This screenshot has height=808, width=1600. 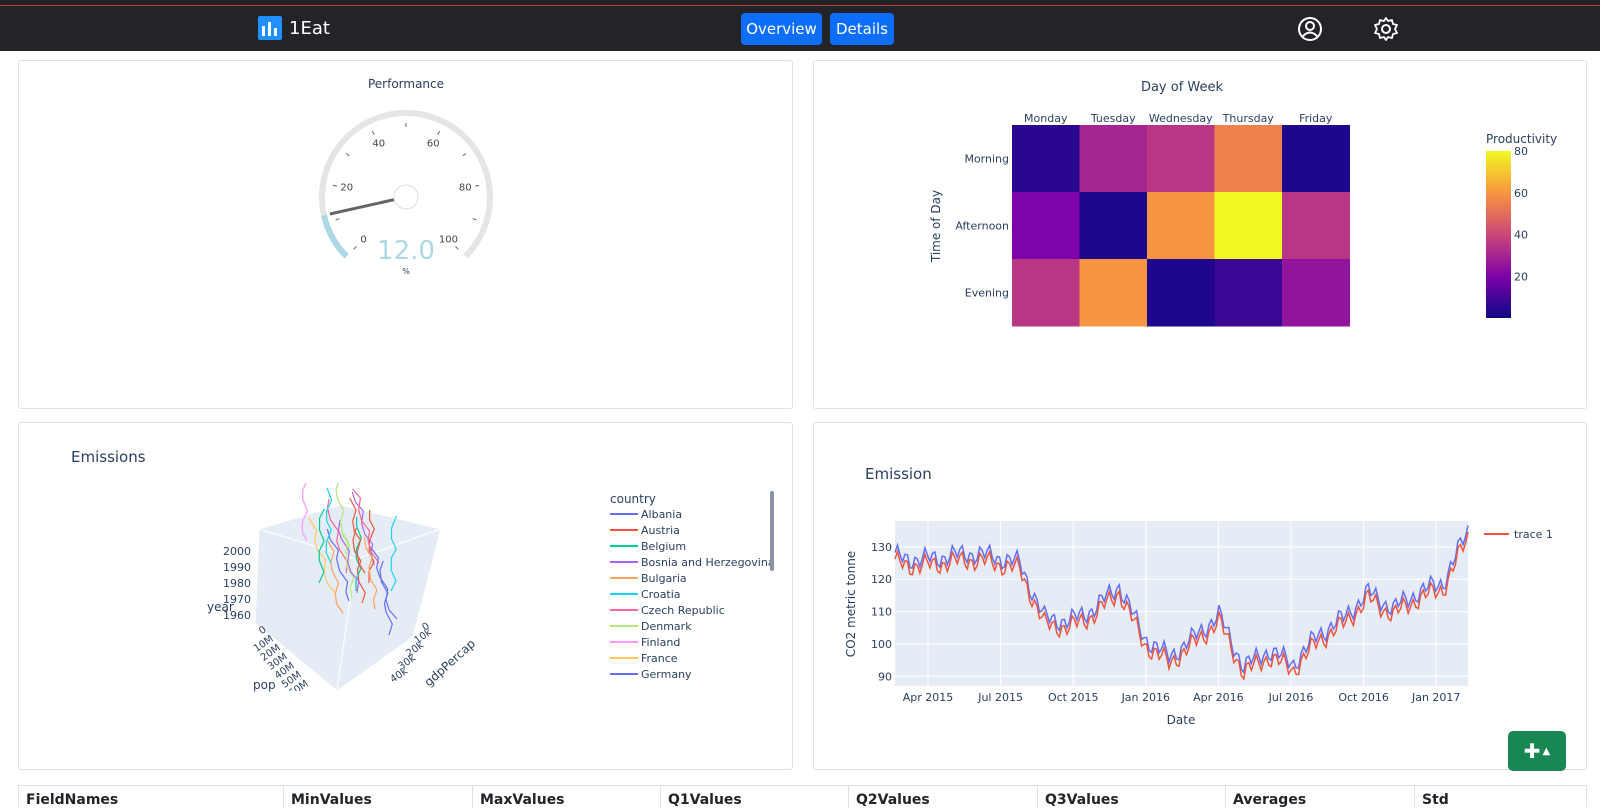 What do you see at coordinates (772, 531) in the screenshot?
I see `legend-scrollbar` at bounding box center [772, 531].